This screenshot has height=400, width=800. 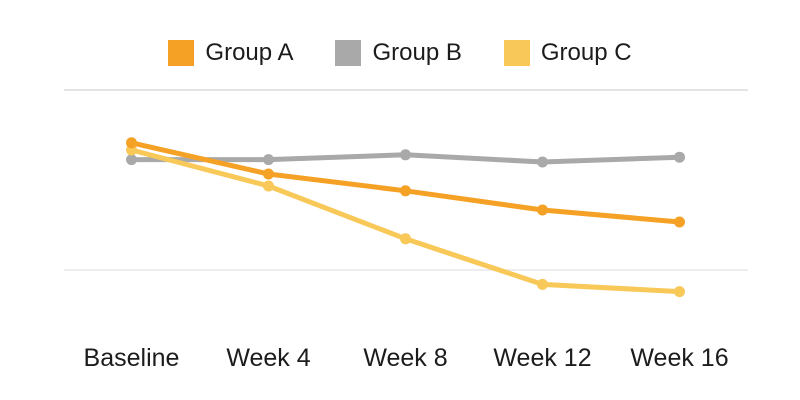 I want to click on x-axis-label-baseline: Baseline, so click(x=132, y=358).